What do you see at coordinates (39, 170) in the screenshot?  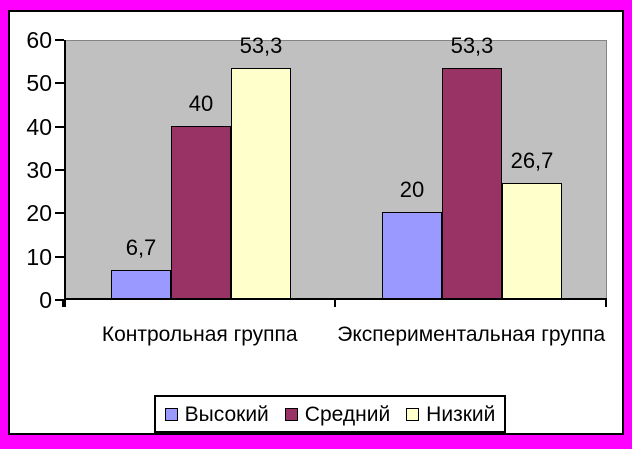 I see `y-axis-label: 30` at bounding box center [39, 170].